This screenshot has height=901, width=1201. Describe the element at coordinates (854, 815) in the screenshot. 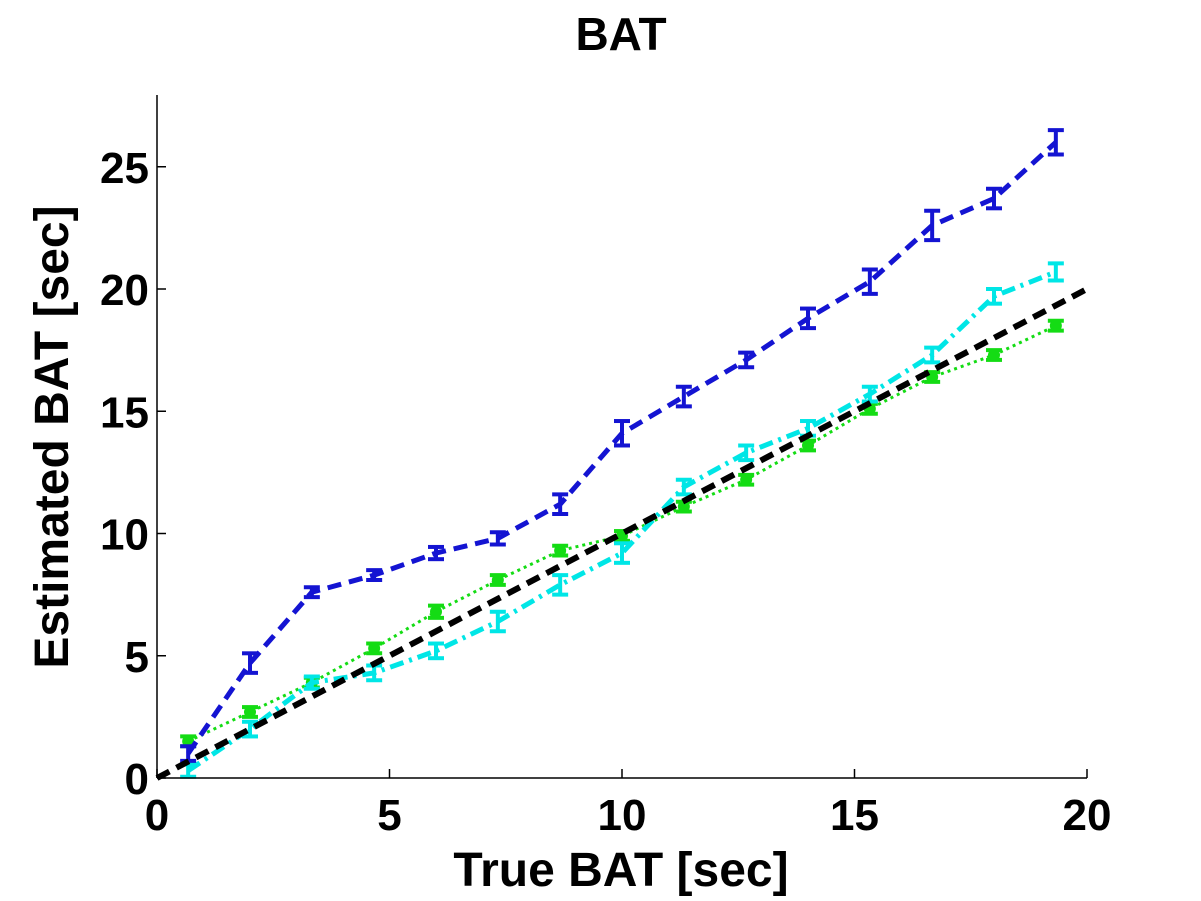

I see `x-tick-label: 15` at that location.